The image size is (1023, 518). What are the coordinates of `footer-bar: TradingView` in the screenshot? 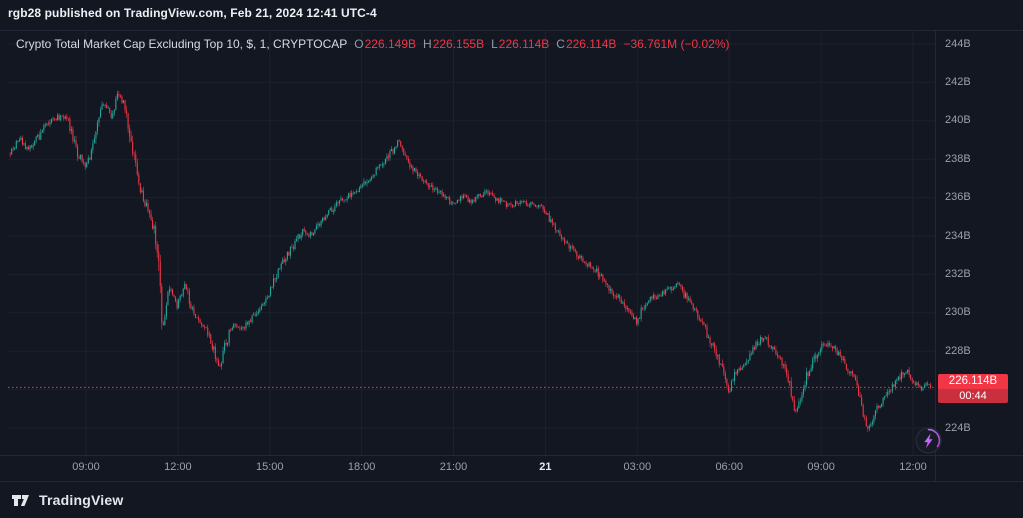 It's located at (511, 500).